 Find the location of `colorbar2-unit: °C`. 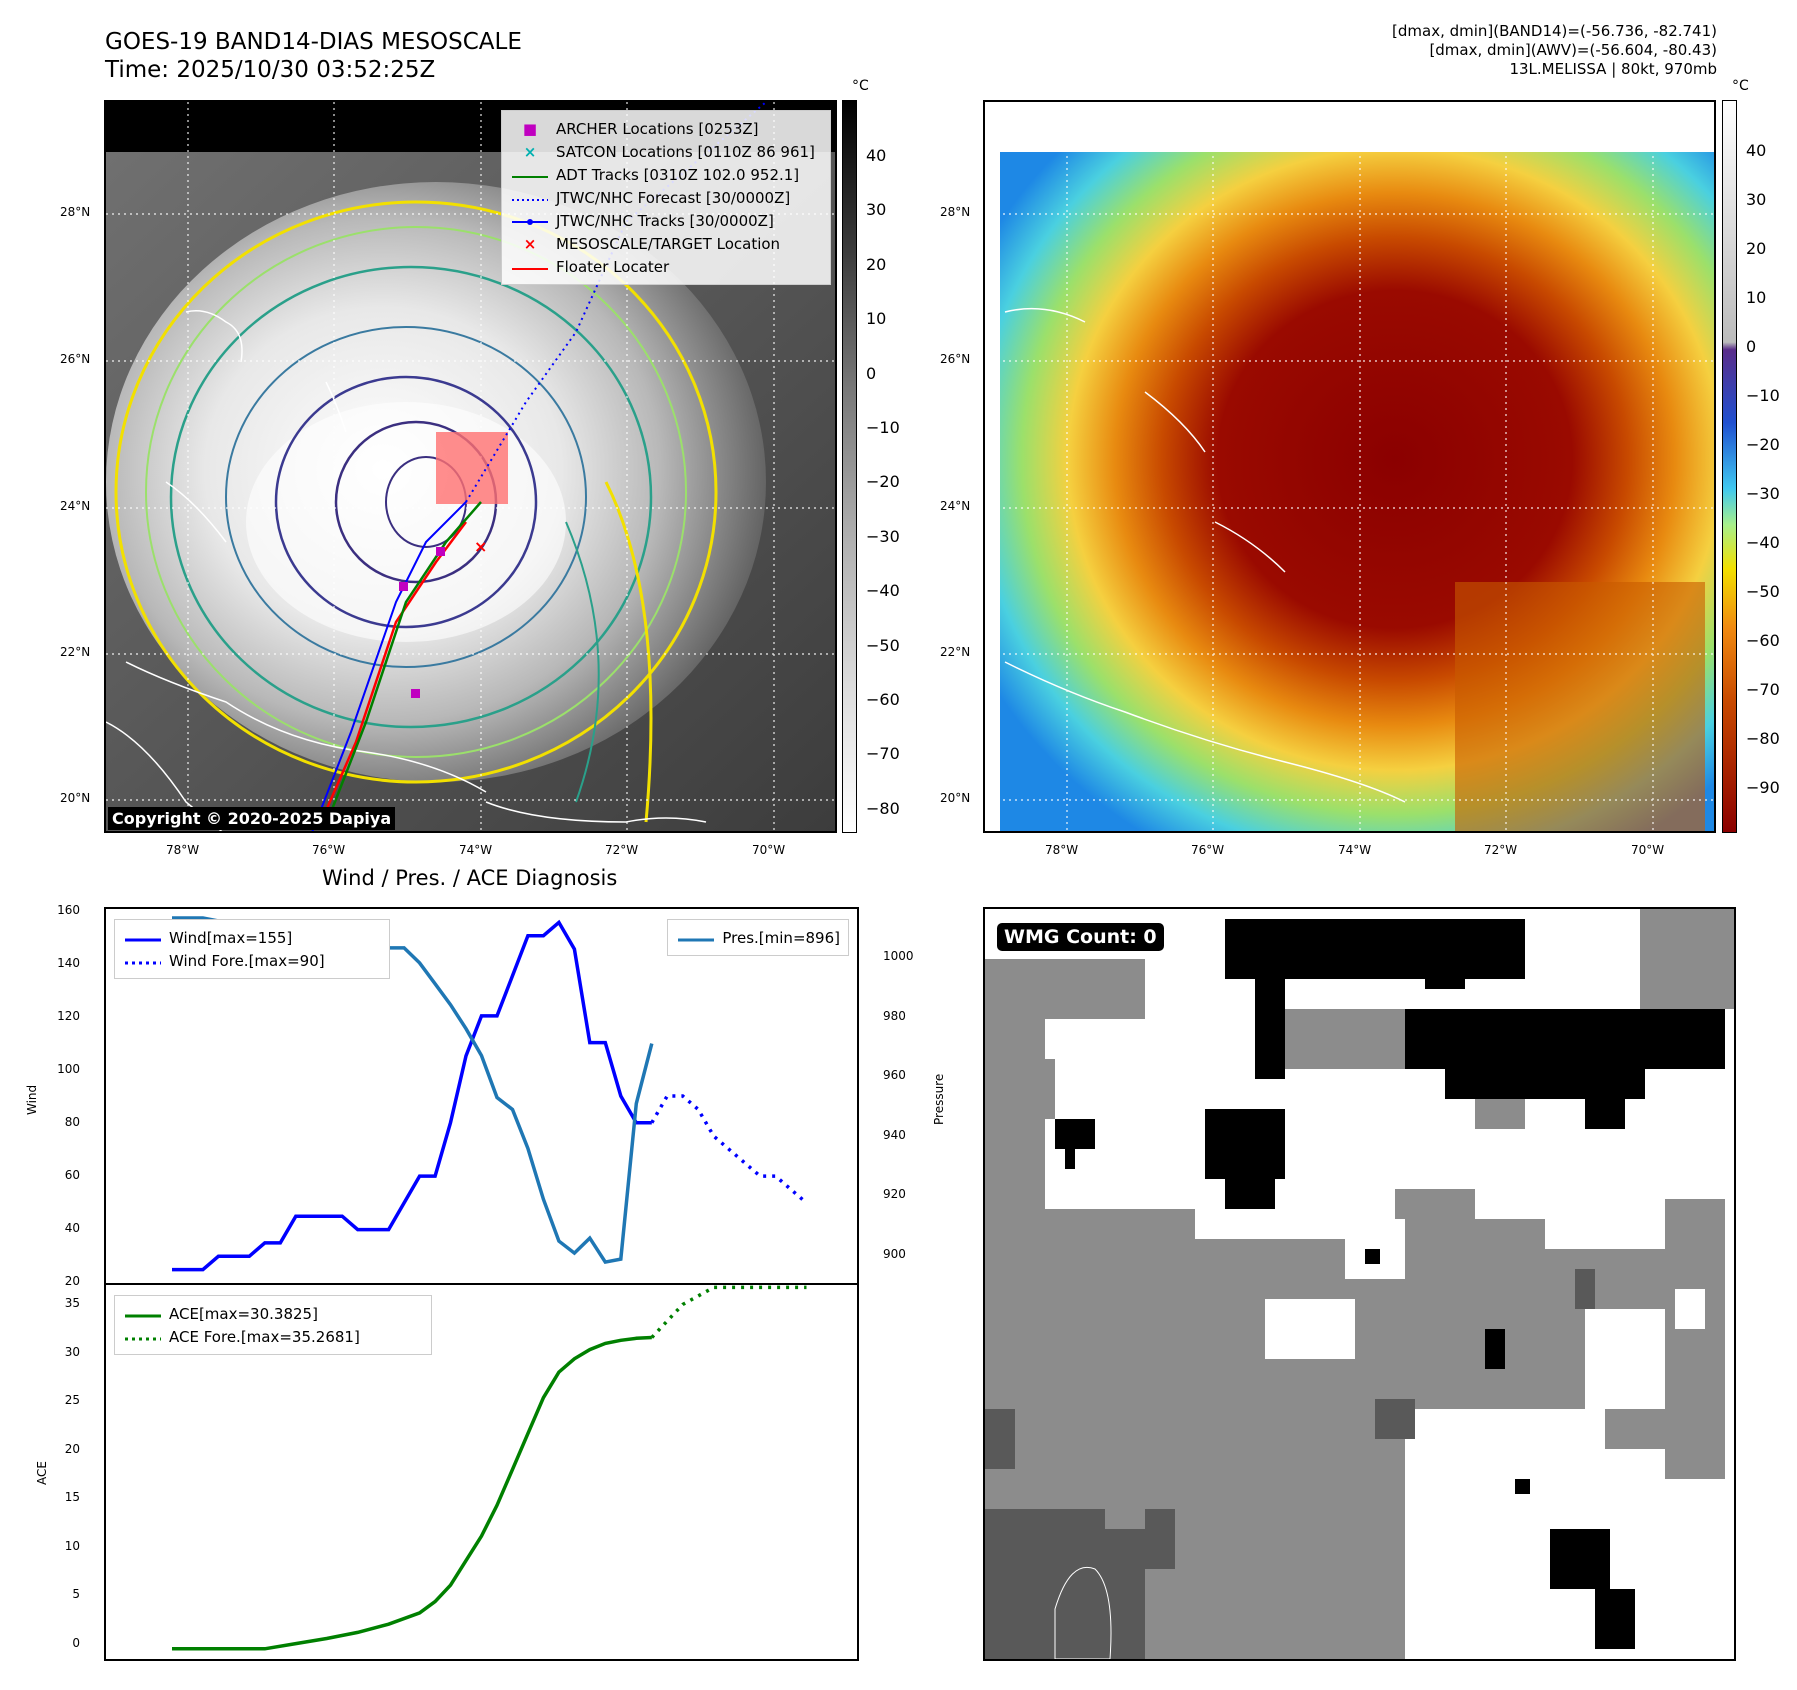

colorbar2-unit: °C is located at coordinates (1740, 86).